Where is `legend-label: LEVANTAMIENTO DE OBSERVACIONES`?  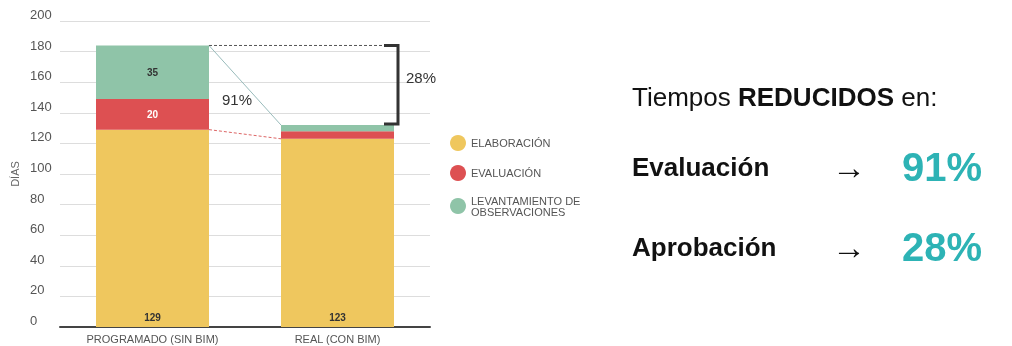 legend-label: LEVANTAMIENTO DE OBSERVACIONES is located at coordinates (527, 206).